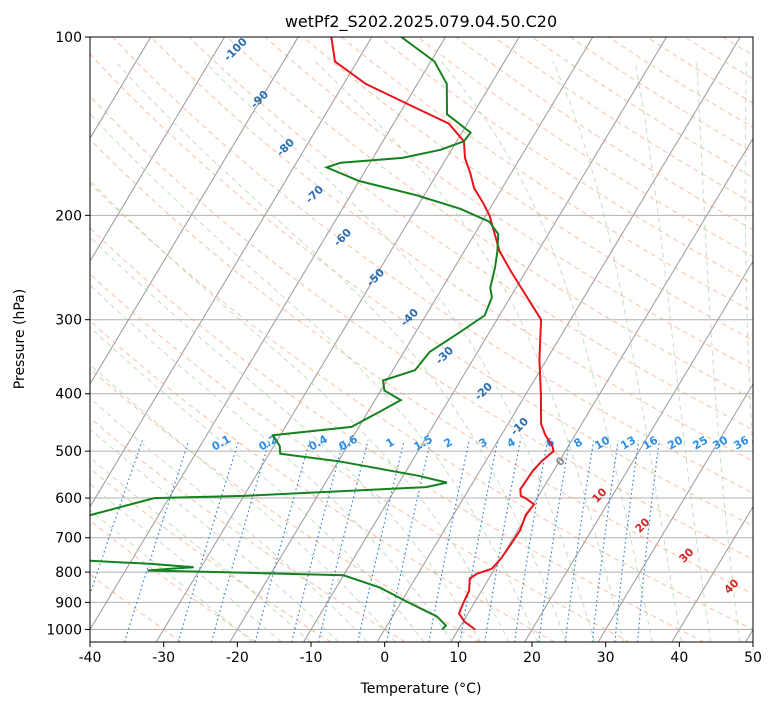 The height and width of the screenshot is (708, 775). Describe the element at coordinates (68, 499) in the screenshot. I see `y-tick-label: 600` at that location.